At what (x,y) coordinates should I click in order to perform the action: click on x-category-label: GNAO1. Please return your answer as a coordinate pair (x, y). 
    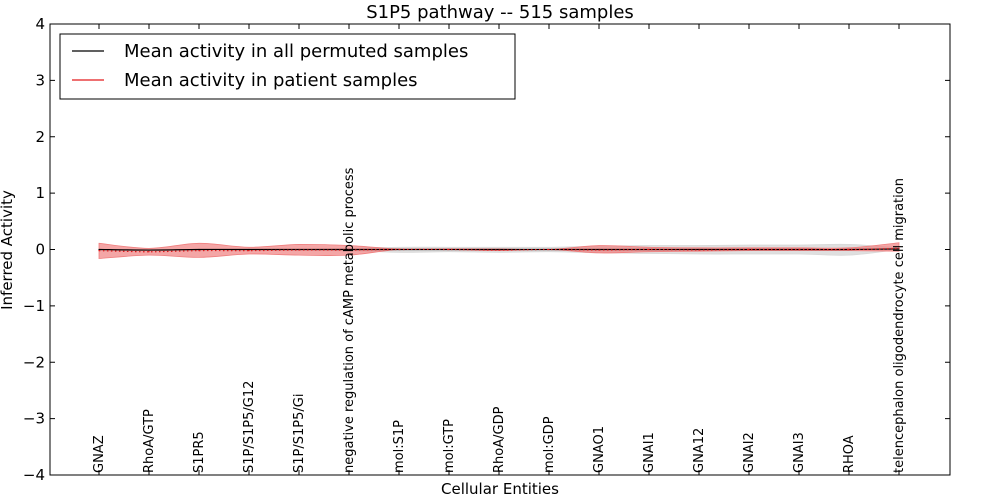
    Looking at the image, I should click on (599, 449).